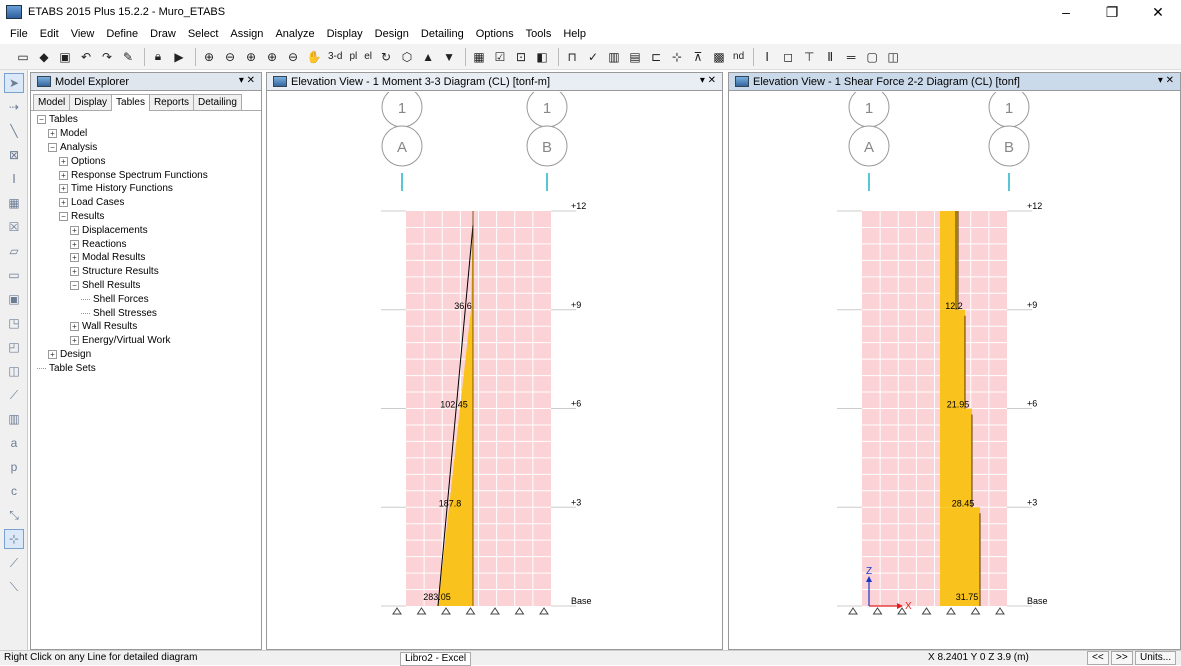 The width and height of the screenshot is (1181, 666). I want to click on tab-model: Model, so click(52, 102).